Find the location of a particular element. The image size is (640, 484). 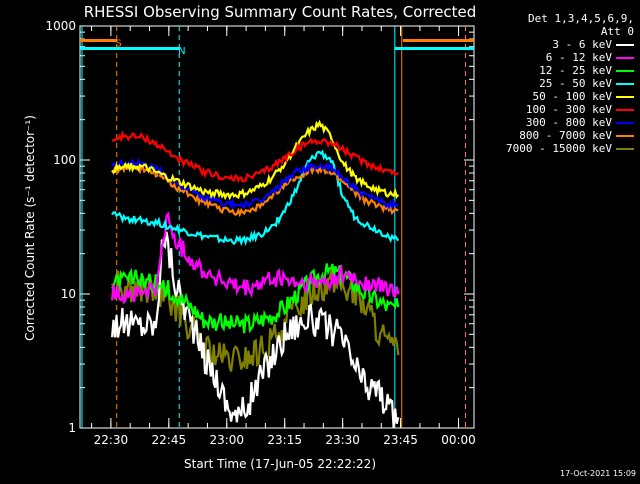

y-tick-label: 100 is located at coordinates (64, 160).